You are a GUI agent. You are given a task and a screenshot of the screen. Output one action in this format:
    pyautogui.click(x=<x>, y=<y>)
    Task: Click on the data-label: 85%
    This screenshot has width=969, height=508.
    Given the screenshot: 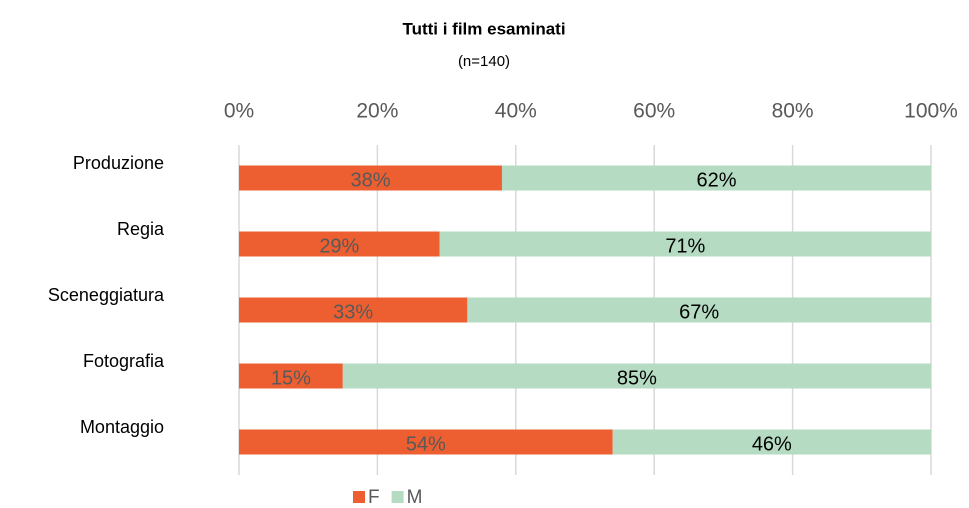 What is the action you would take?
    pyautogui.click(x=637, y=378)
    